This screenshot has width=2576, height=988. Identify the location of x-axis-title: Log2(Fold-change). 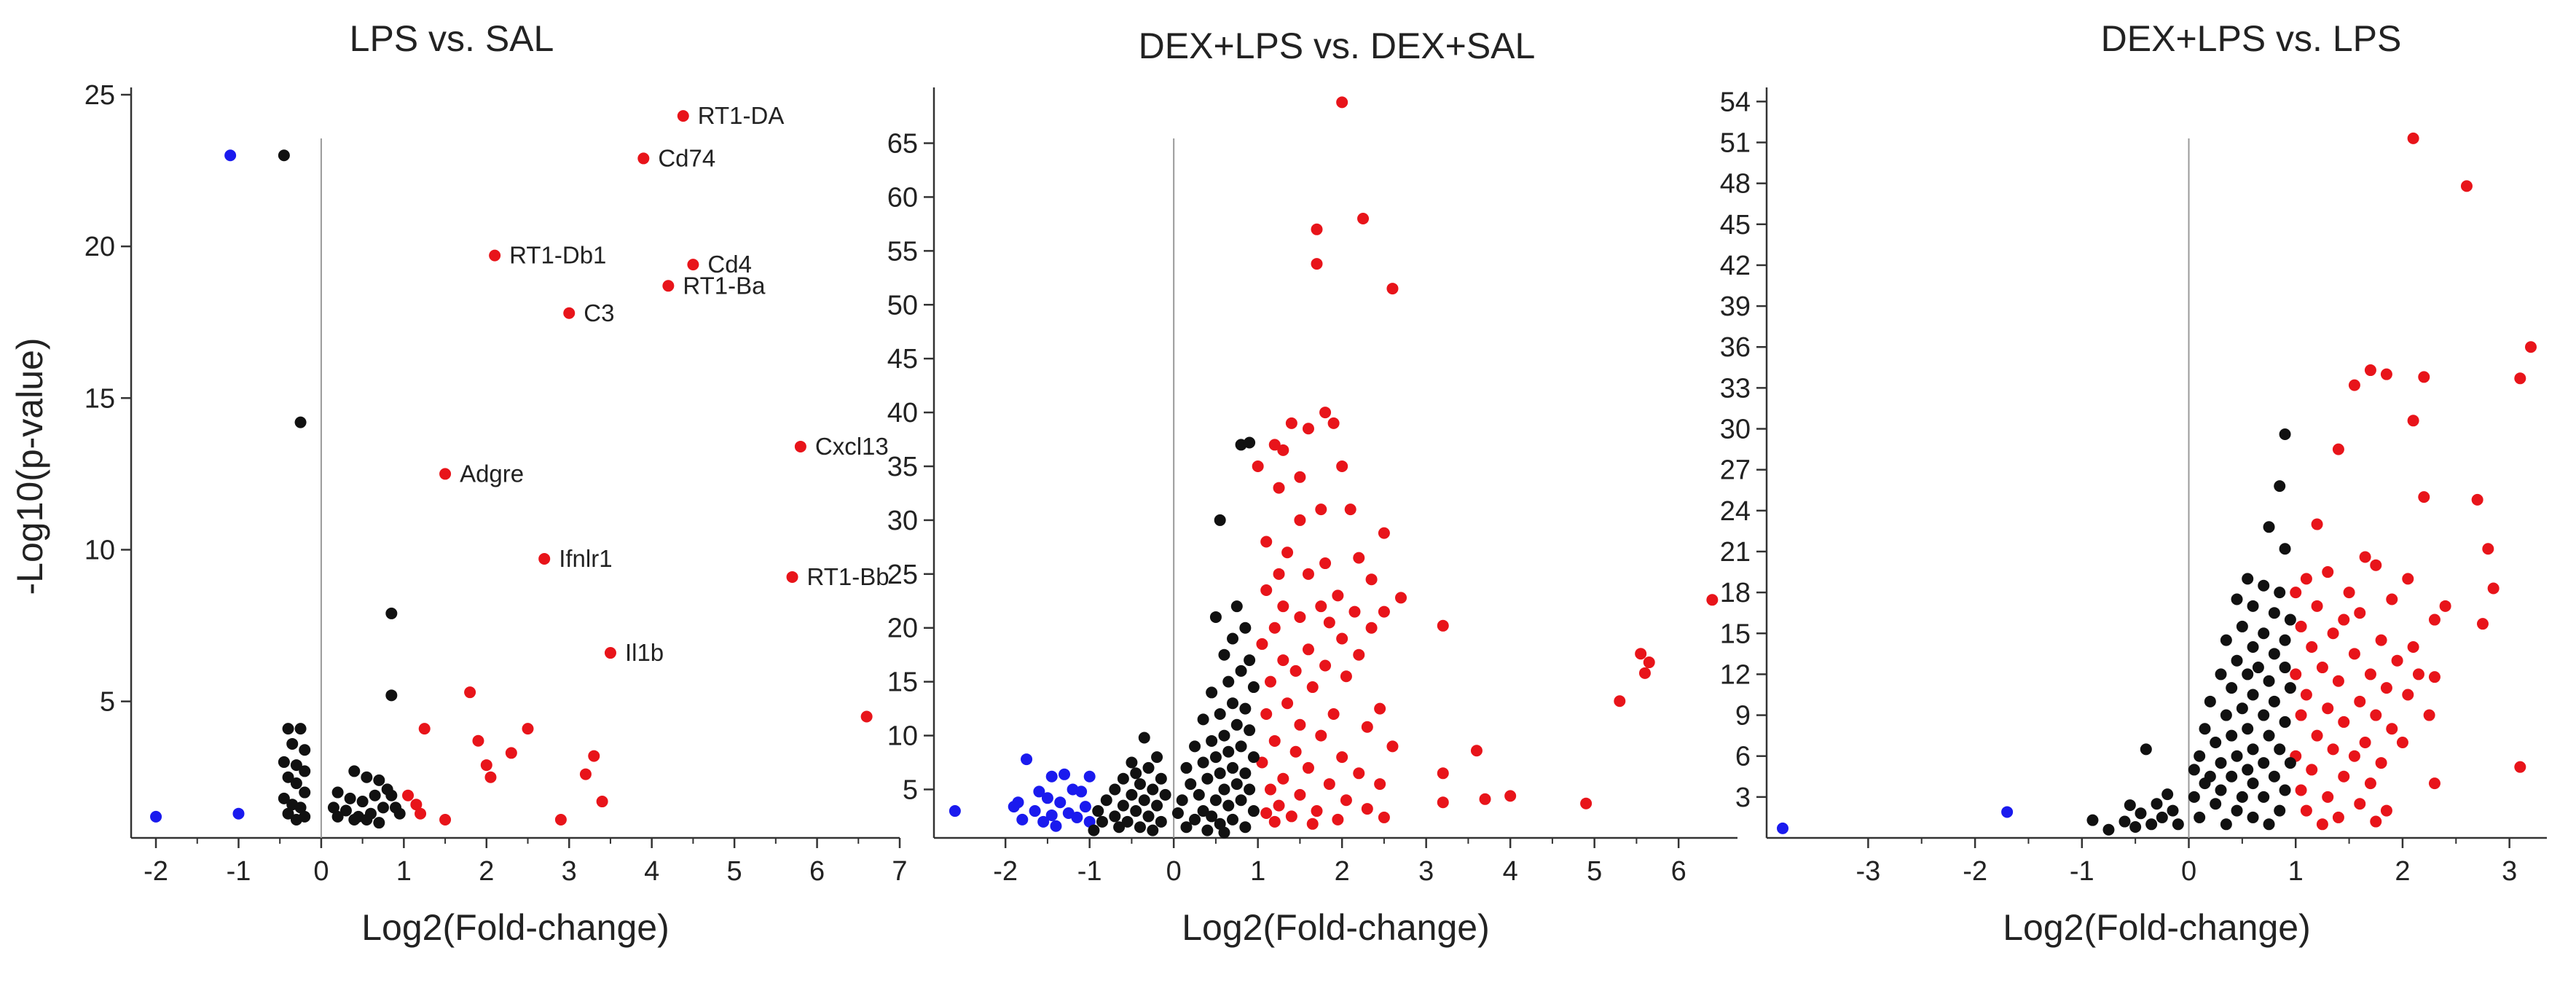
(1336, 927).